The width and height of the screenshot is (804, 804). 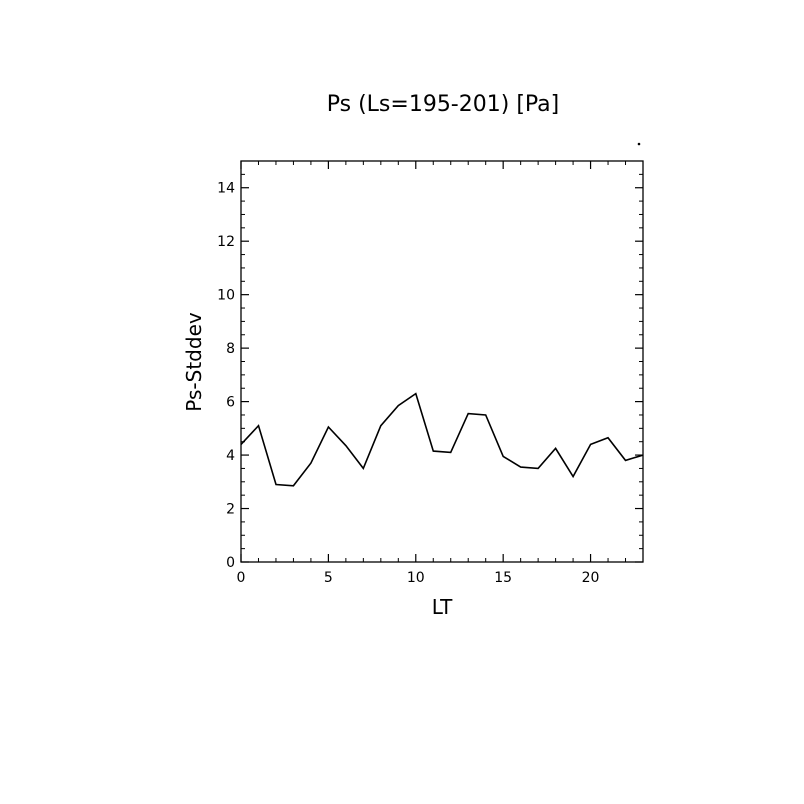 I want to click on series-group, so click(x=442, y=439).